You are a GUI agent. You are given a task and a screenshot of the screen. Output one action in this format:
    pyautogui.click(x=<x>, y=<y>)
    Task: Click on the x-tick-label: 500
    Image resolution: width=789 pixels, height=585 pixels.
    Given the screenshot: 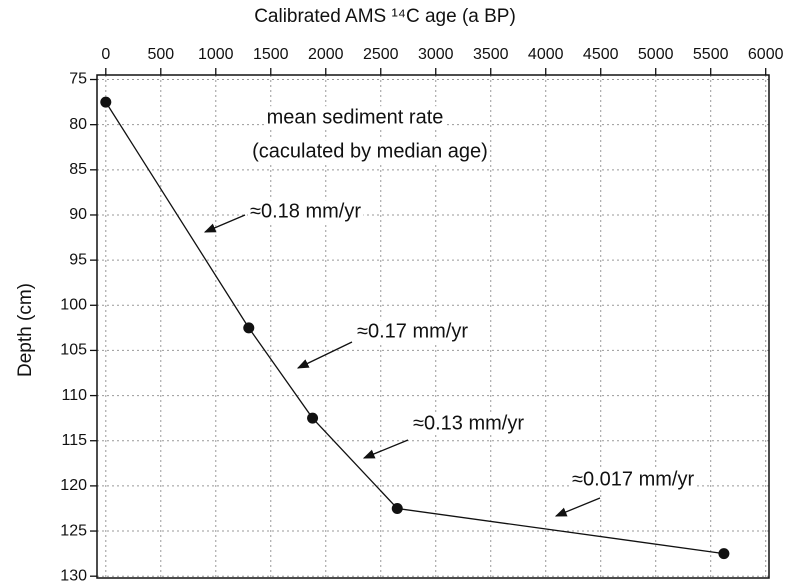 What is the action you would take?
    pyautogui.click(x=160, y=54)
    